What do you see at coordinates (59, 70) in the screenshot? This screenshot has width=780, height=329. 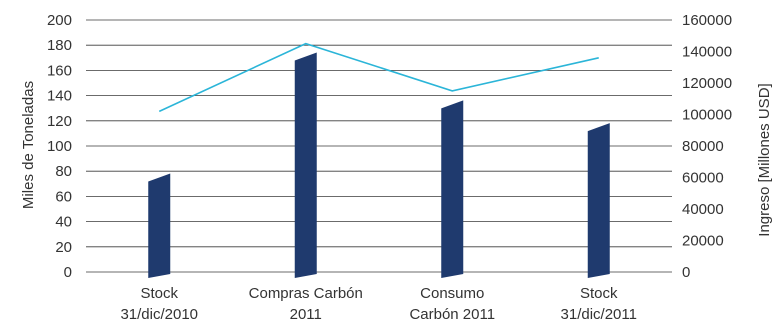 I see `y-left-tick-label: 160` at bounding box center [59, 70].